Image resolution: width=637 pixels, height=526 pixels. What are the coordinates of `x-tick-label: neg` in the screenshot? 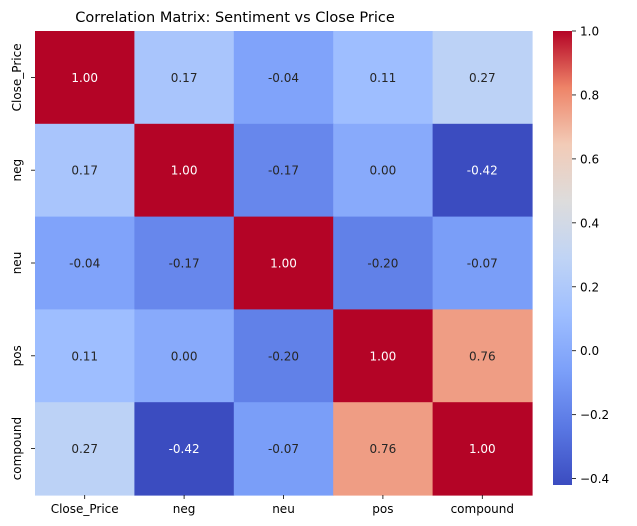 It's located at (184, 509).